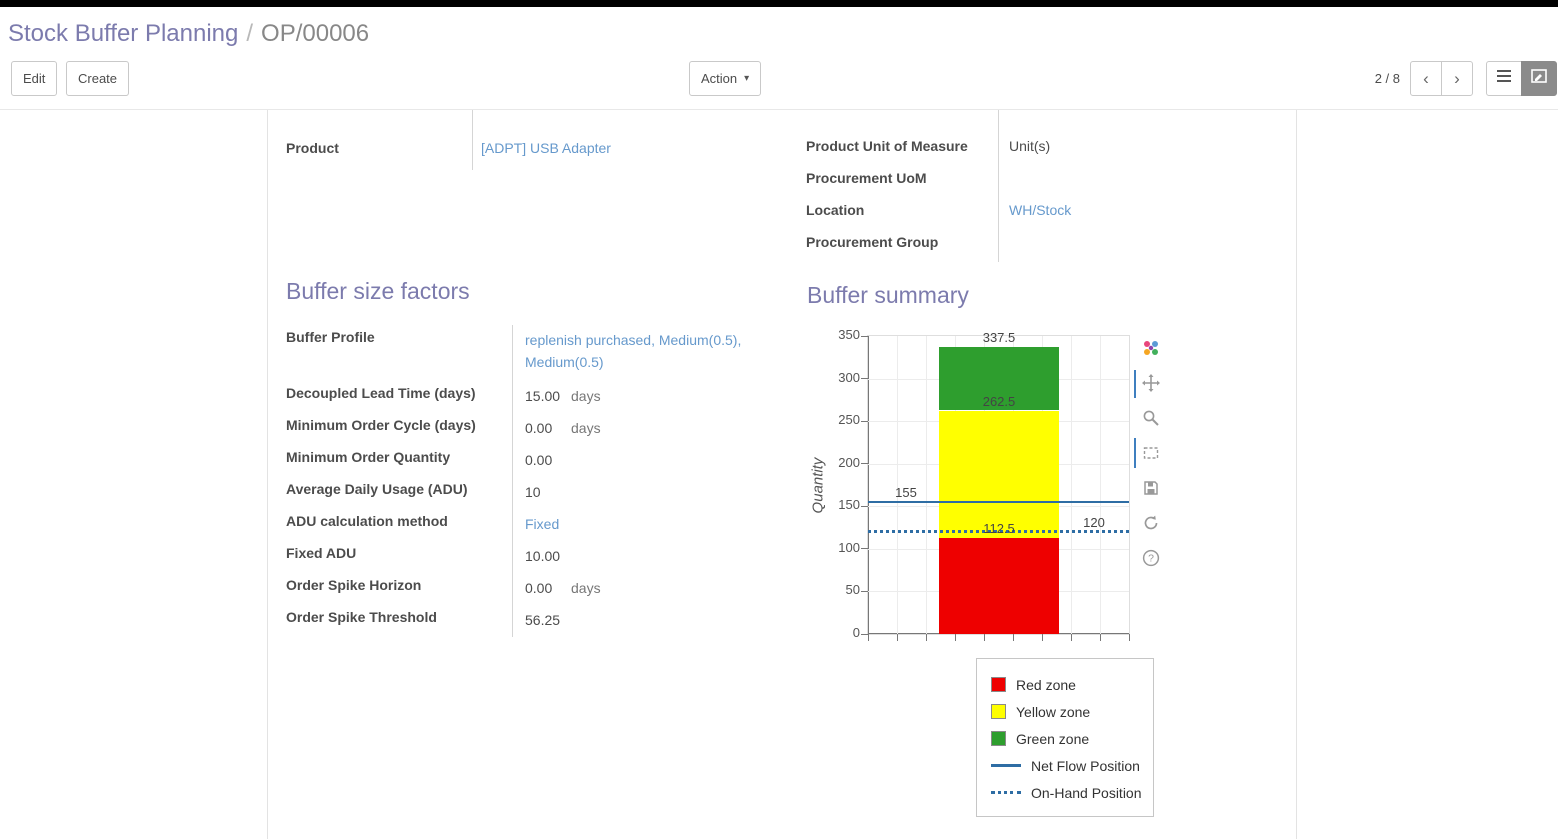  What do you see at coordinates (1151, 488) in the screenshot?
I see `save-image-icon` at bounding box center [1151, 488].